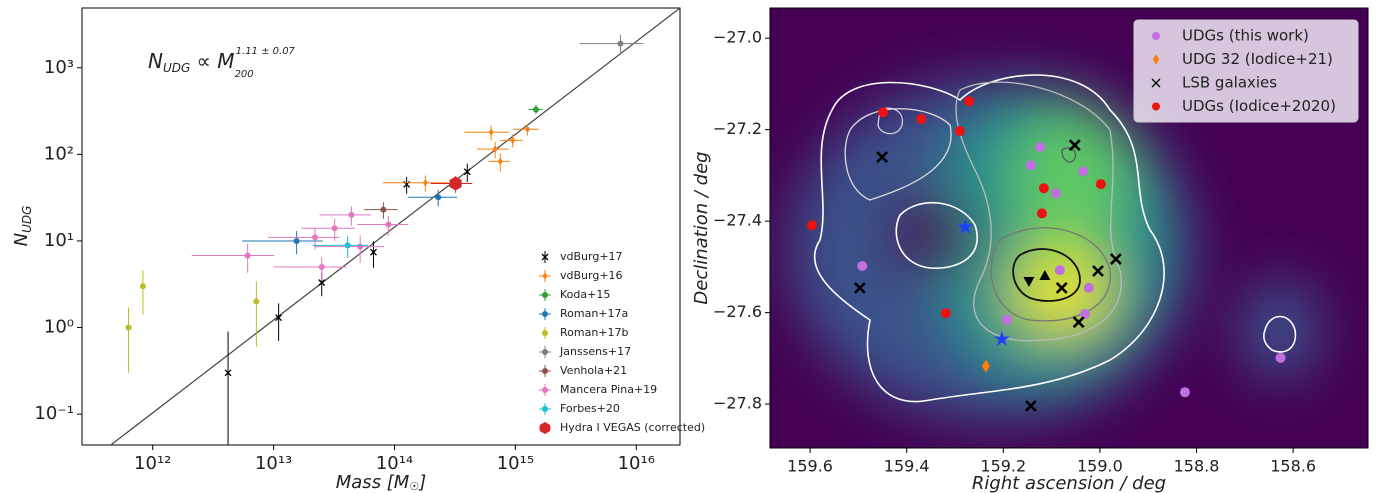 The height and width of the screenshot is (493, 1379). I want to click on x-tick-label: 10¹⁵, so click(515, 463).